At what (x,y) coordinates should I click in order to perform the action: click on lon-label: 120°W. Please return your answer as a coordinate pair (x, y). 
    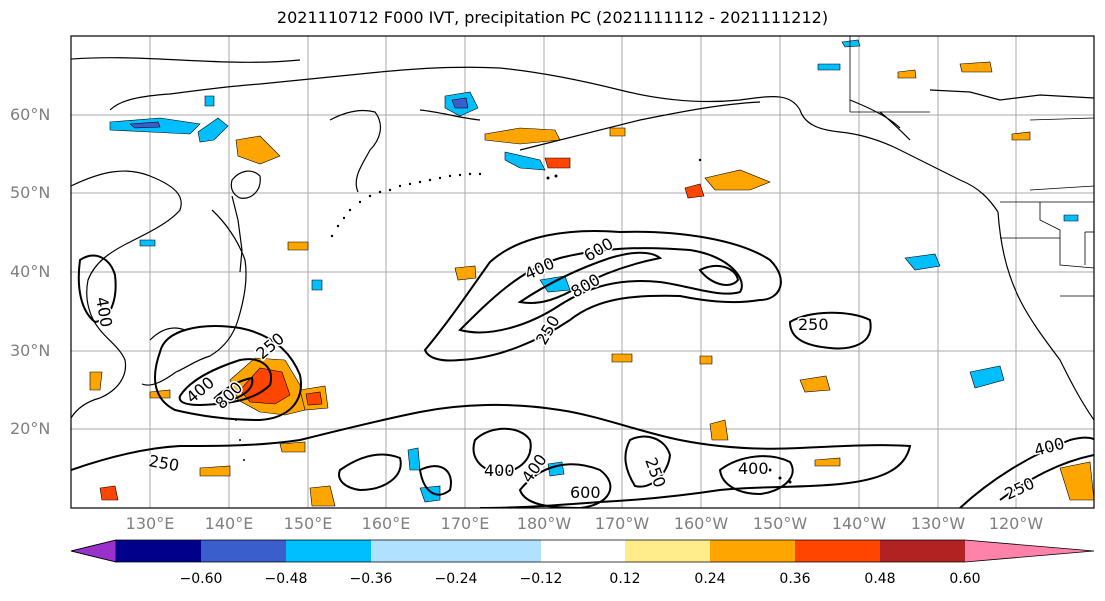
    Looking at the image, I should click on (1016, 523).